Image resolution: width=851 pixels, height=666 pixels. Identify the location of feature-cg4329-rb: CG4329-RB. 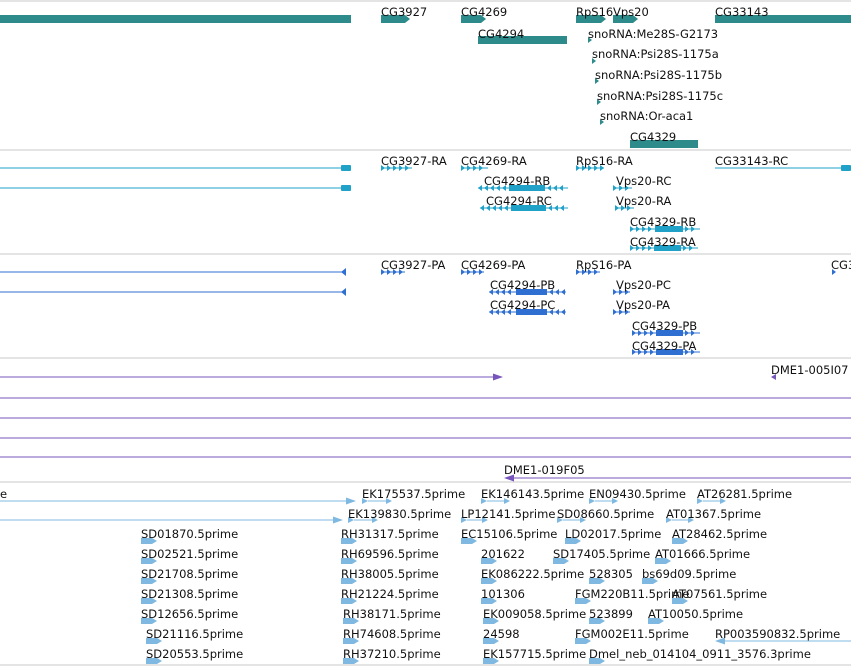
(665, 223).